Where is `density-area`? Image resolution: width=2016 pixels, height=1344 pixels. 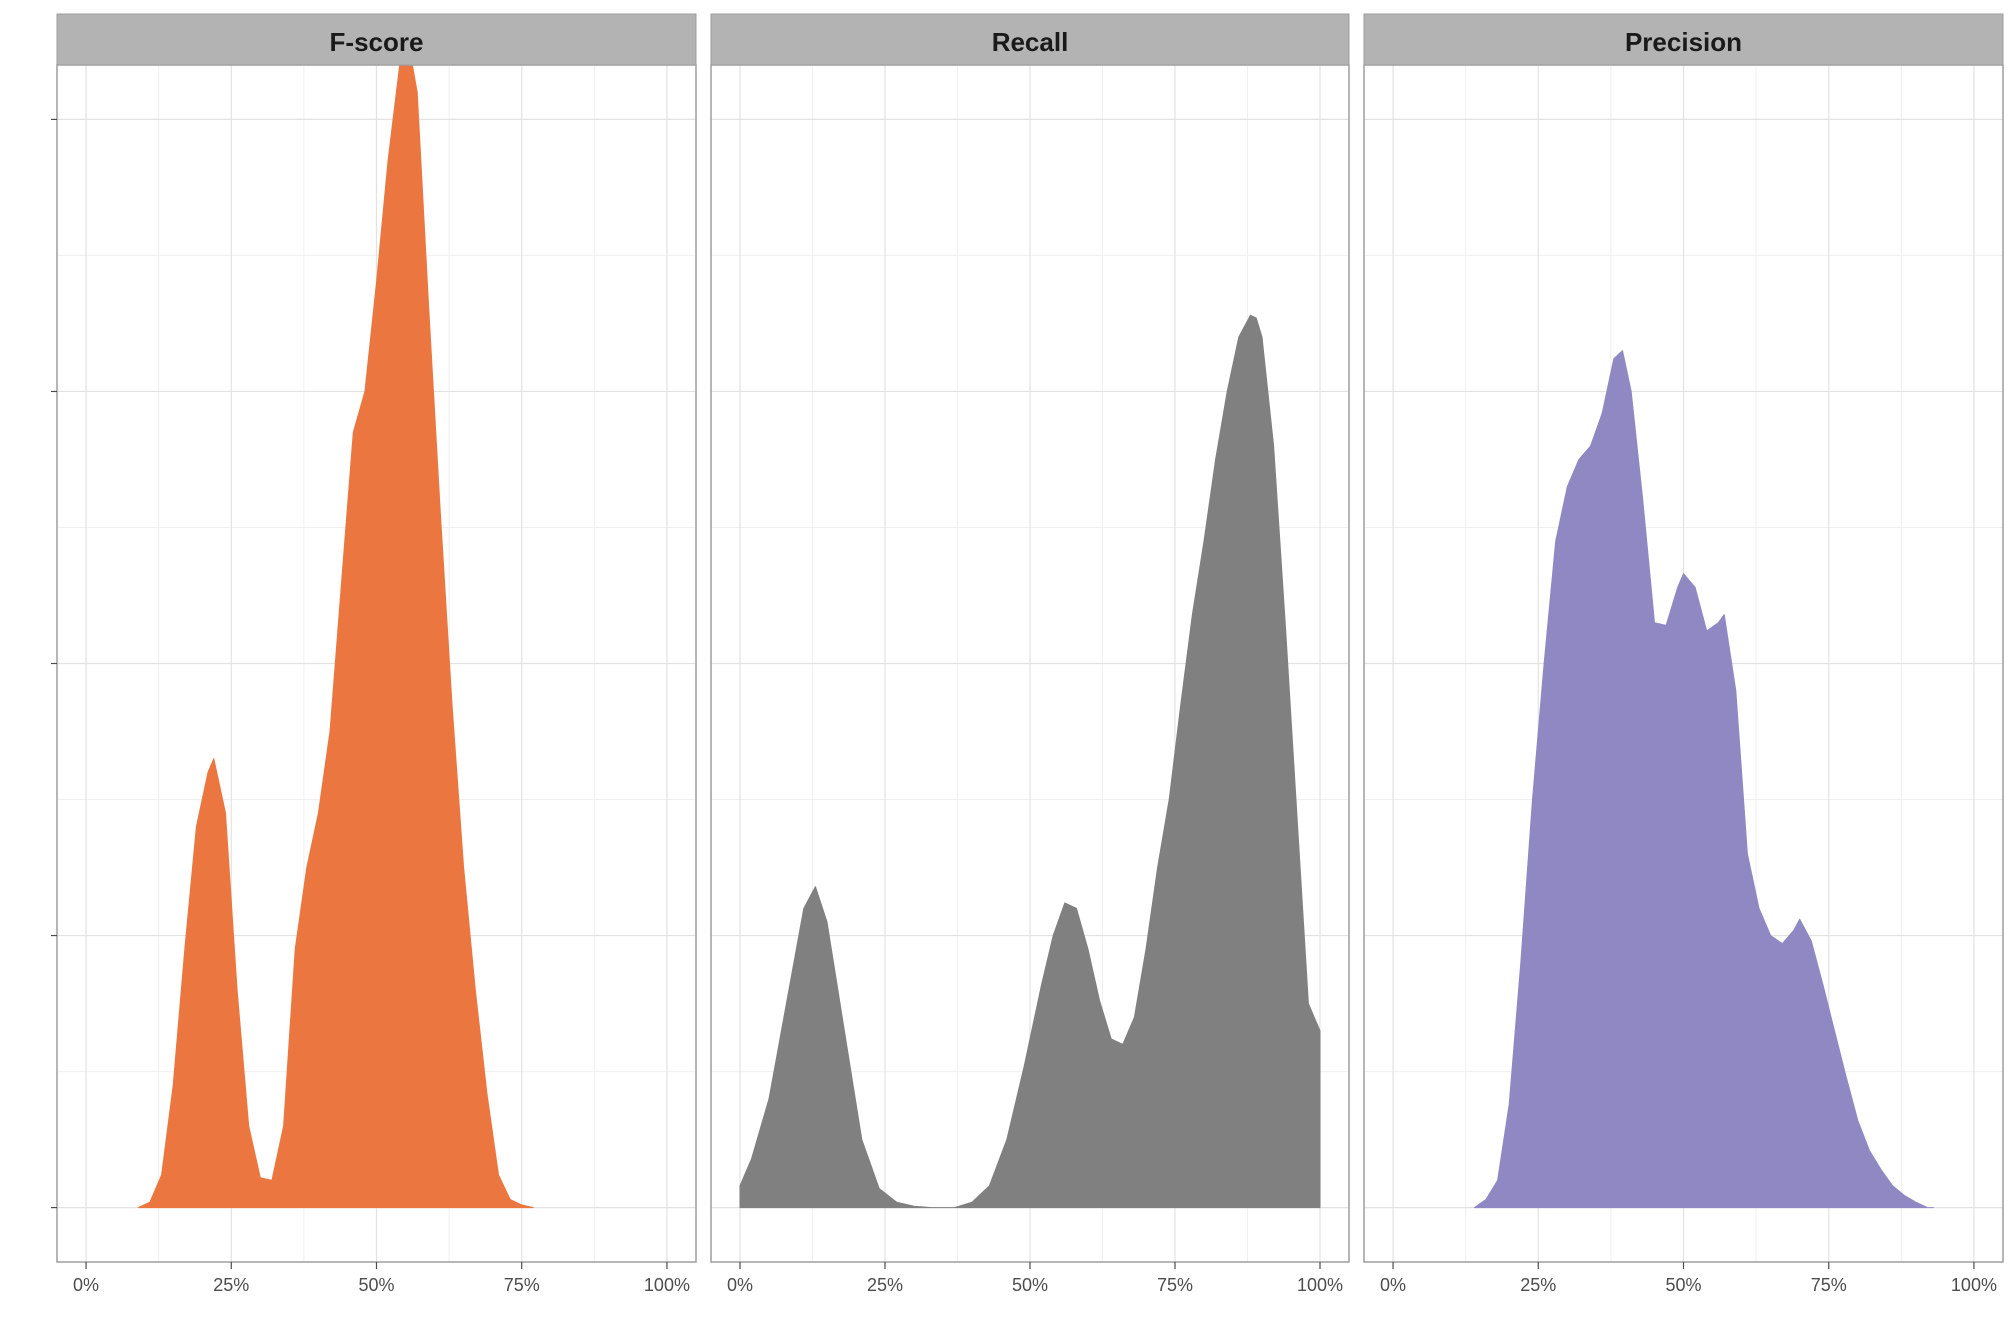 density-area is located at coordinates (1703, 779).